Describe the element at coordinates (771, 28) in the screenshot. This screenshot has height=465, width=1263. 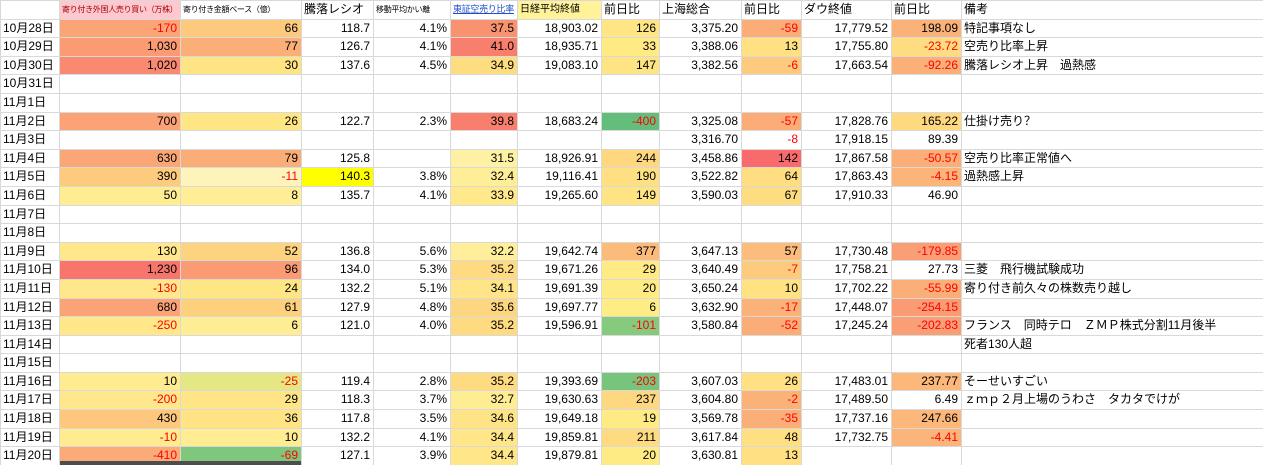
I see `cell-shanghai-change: -59` at that location.